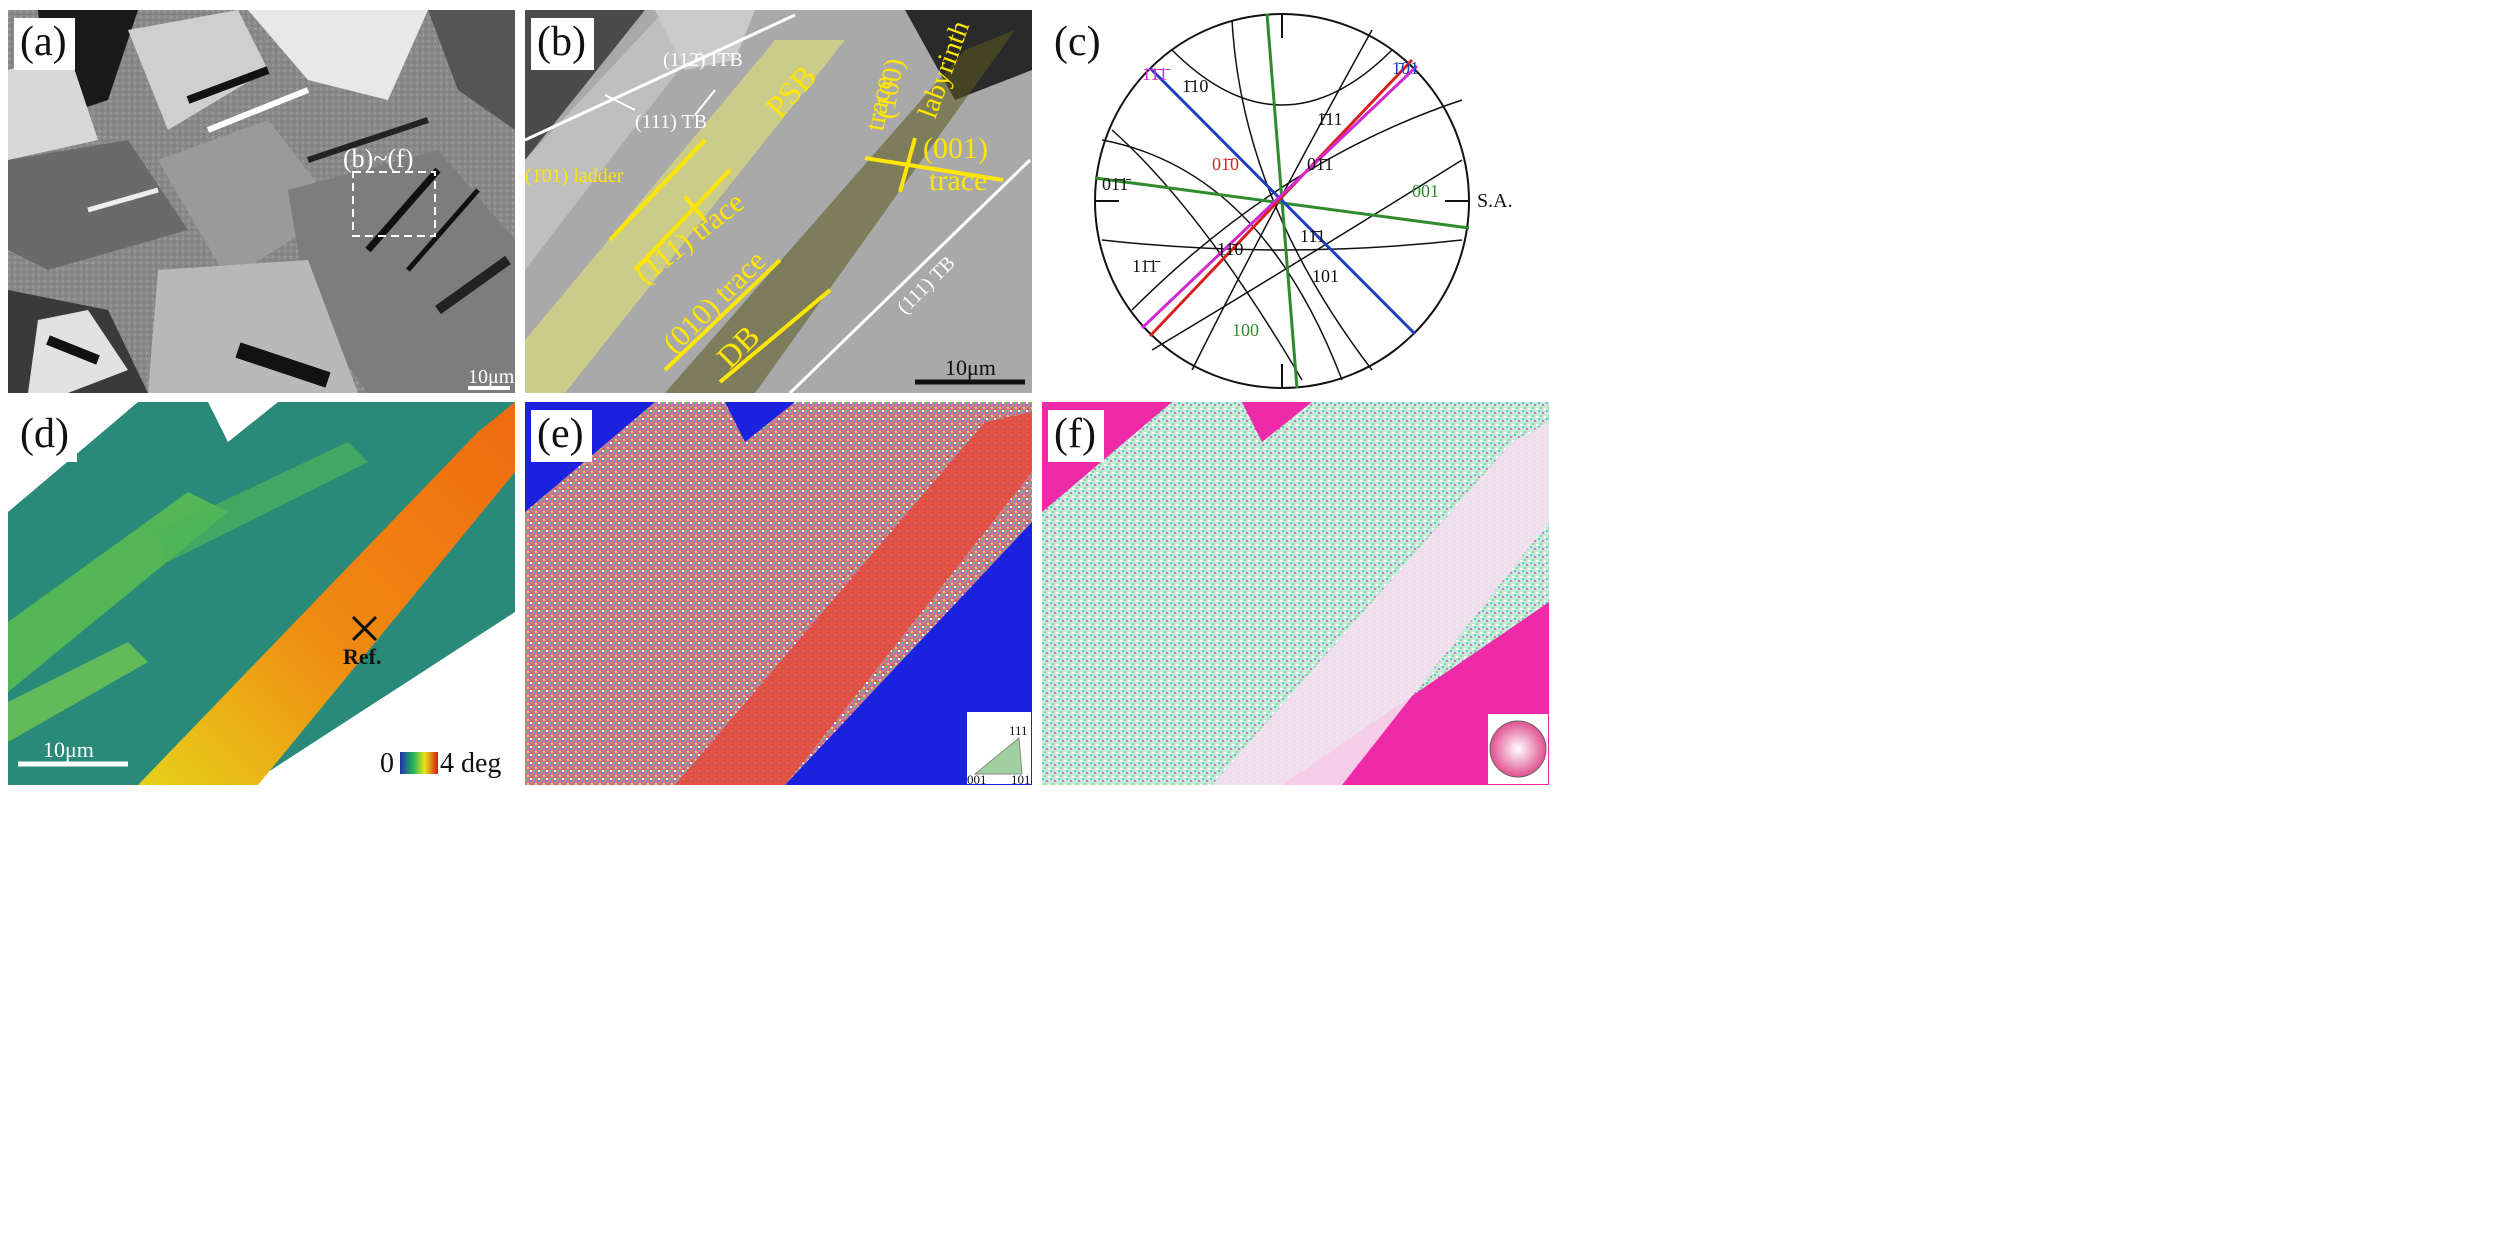  What do you see at coordinates (561, 436) in the screenshot?
I see `panel-label-e: (e)` at bounding box center [561, 436].